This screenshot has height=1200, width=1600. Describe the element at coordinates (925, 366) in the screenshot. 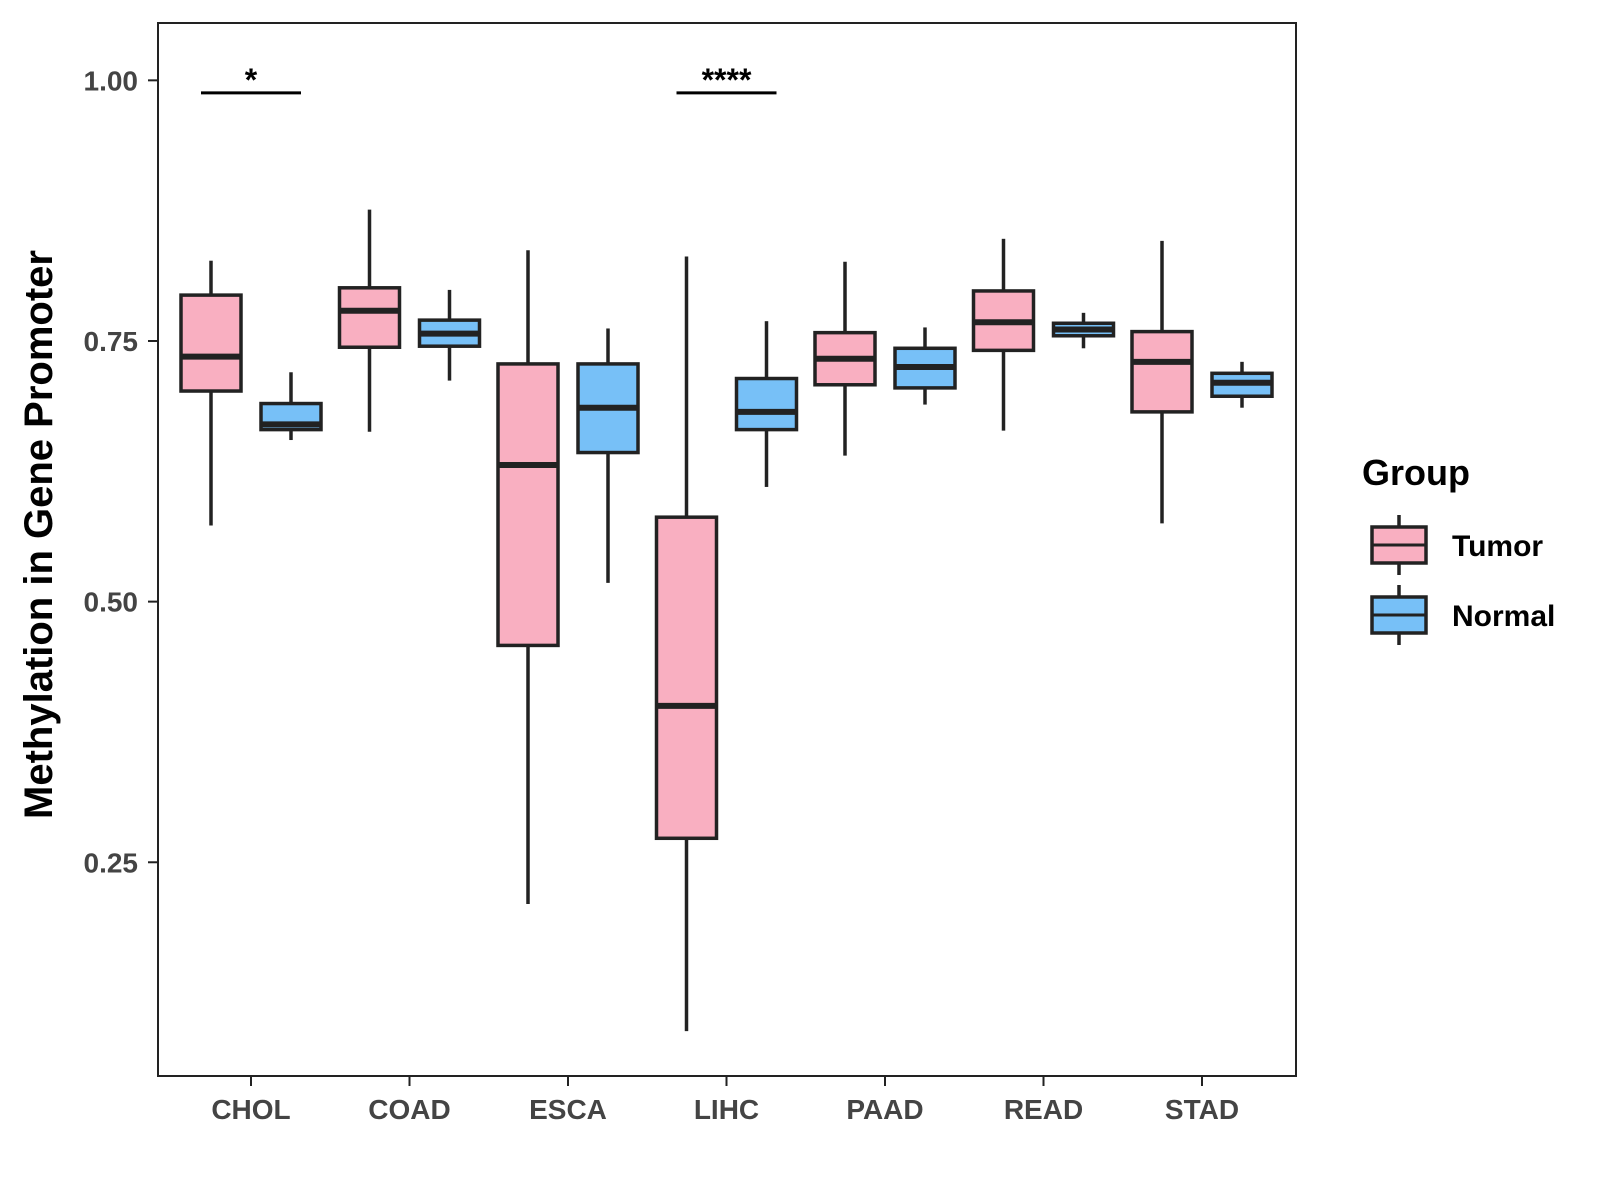

I see `box-normal-paad` at that location.